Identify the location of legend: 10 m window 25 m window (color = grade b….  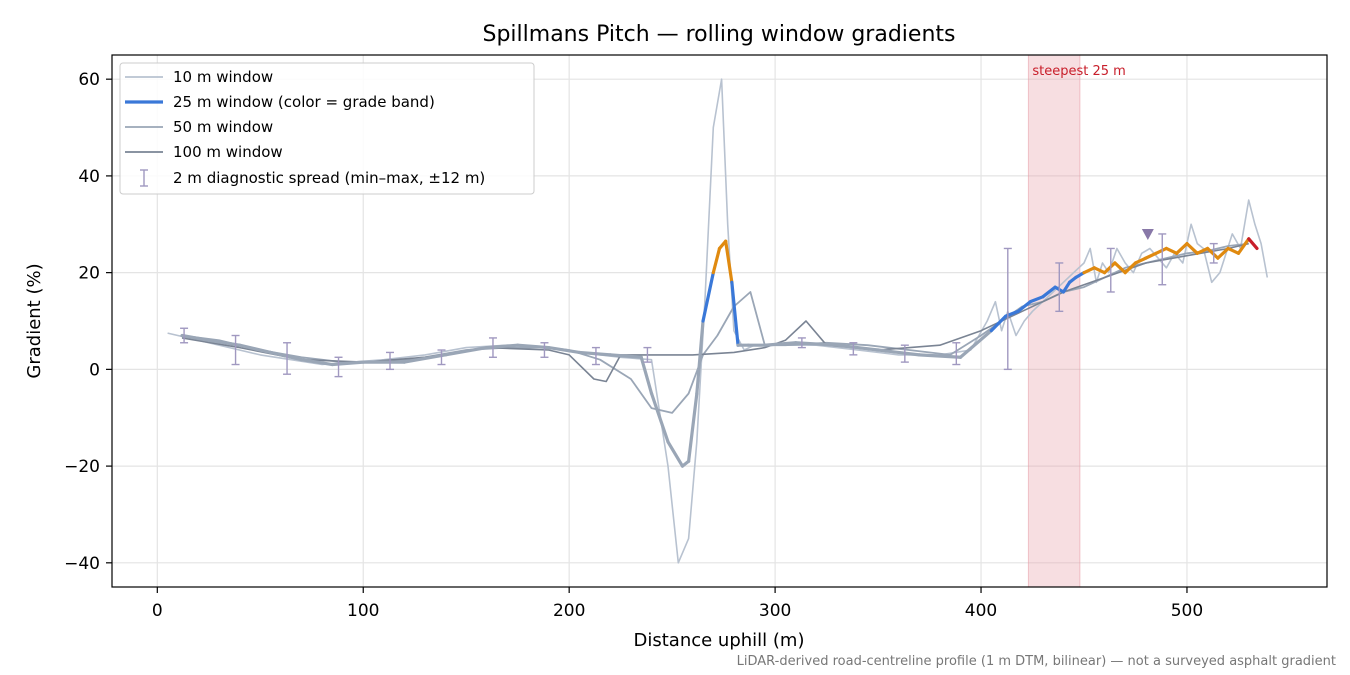
(327, 128).